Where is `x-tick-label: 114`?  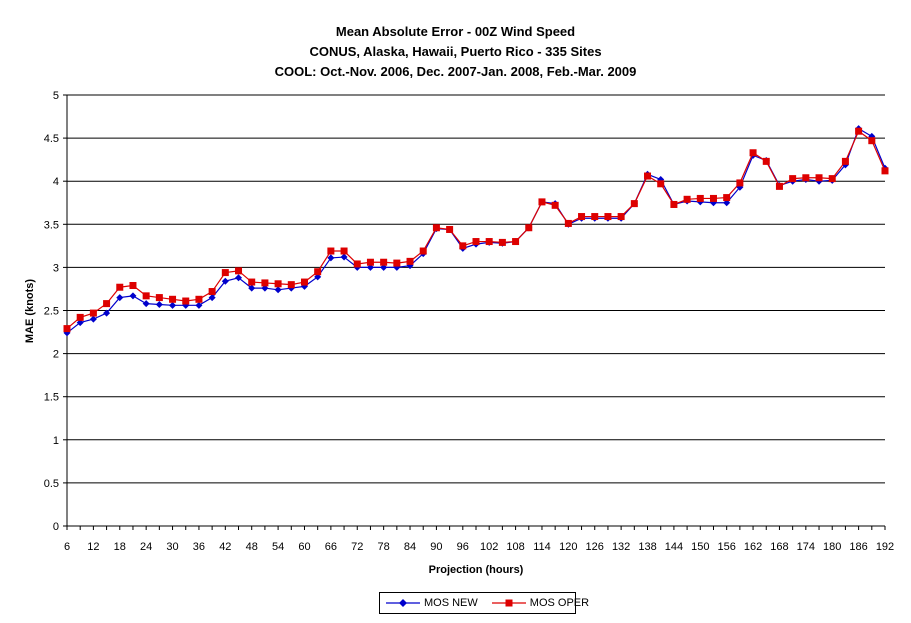
x-tick-label: 114 is located at coordinates (542, 547).